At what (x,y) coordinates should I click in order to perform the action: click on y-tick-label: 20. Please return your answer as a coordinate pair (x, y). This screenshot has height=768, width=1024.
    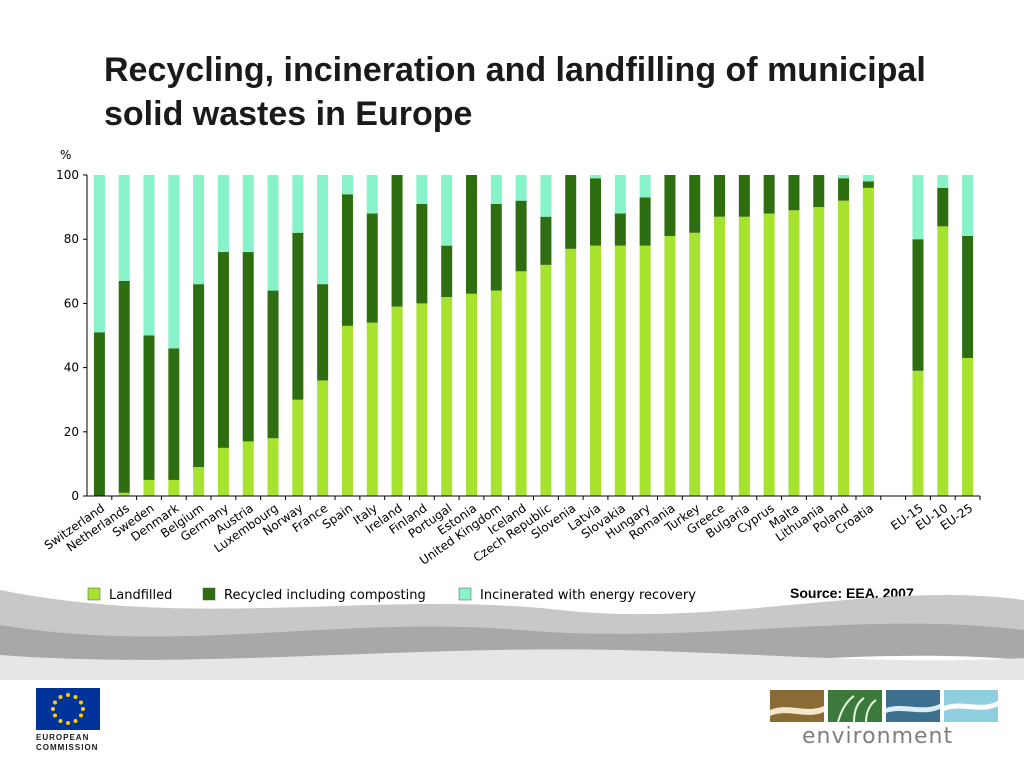
    Looking at the image, I should click on (71, 432).